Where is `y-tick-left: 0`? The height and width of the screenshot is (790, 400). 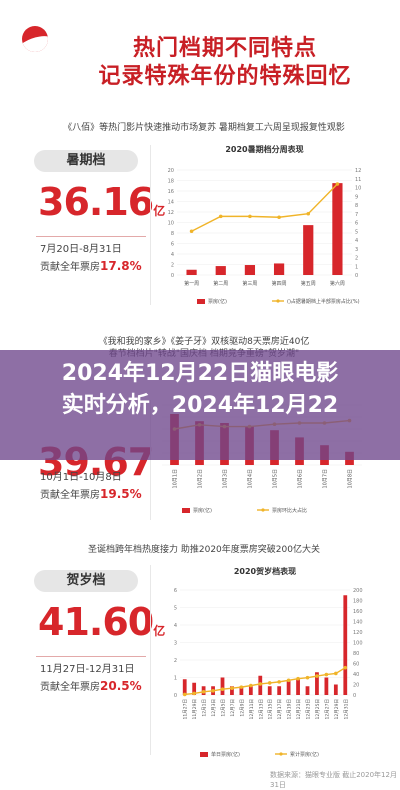 y-tick-left: 0 is located at coordinates (172, 276).